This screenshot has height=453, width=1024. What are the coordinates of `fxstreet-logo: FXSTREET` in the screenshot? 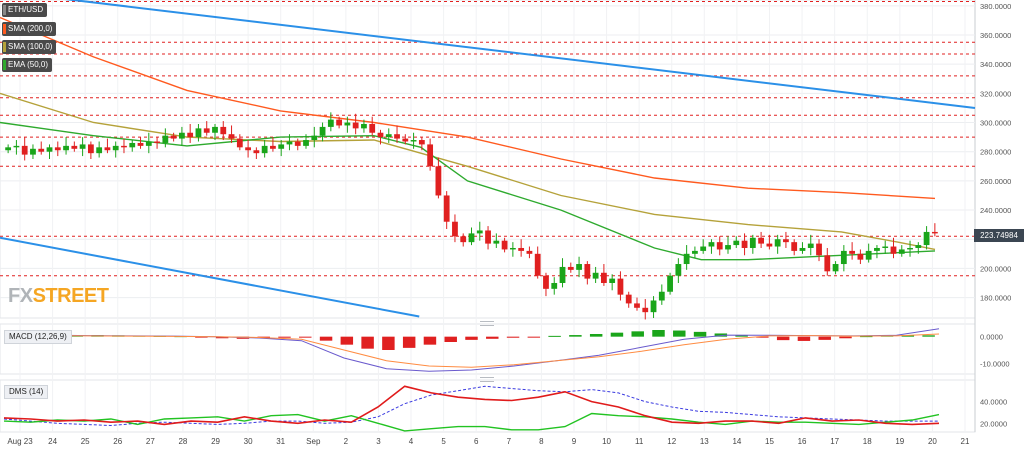 It's located at (58, 296).